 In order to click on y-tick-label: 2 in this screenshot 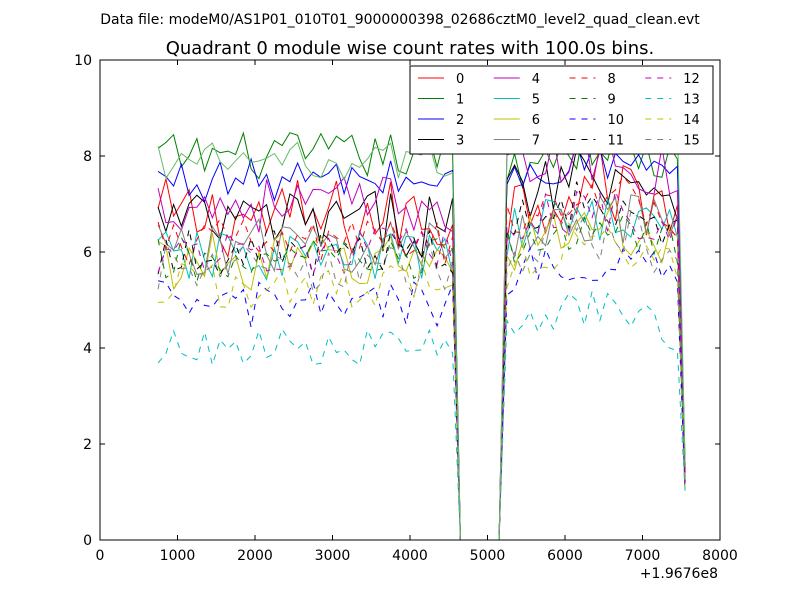, I will do `click(87, 445)`.